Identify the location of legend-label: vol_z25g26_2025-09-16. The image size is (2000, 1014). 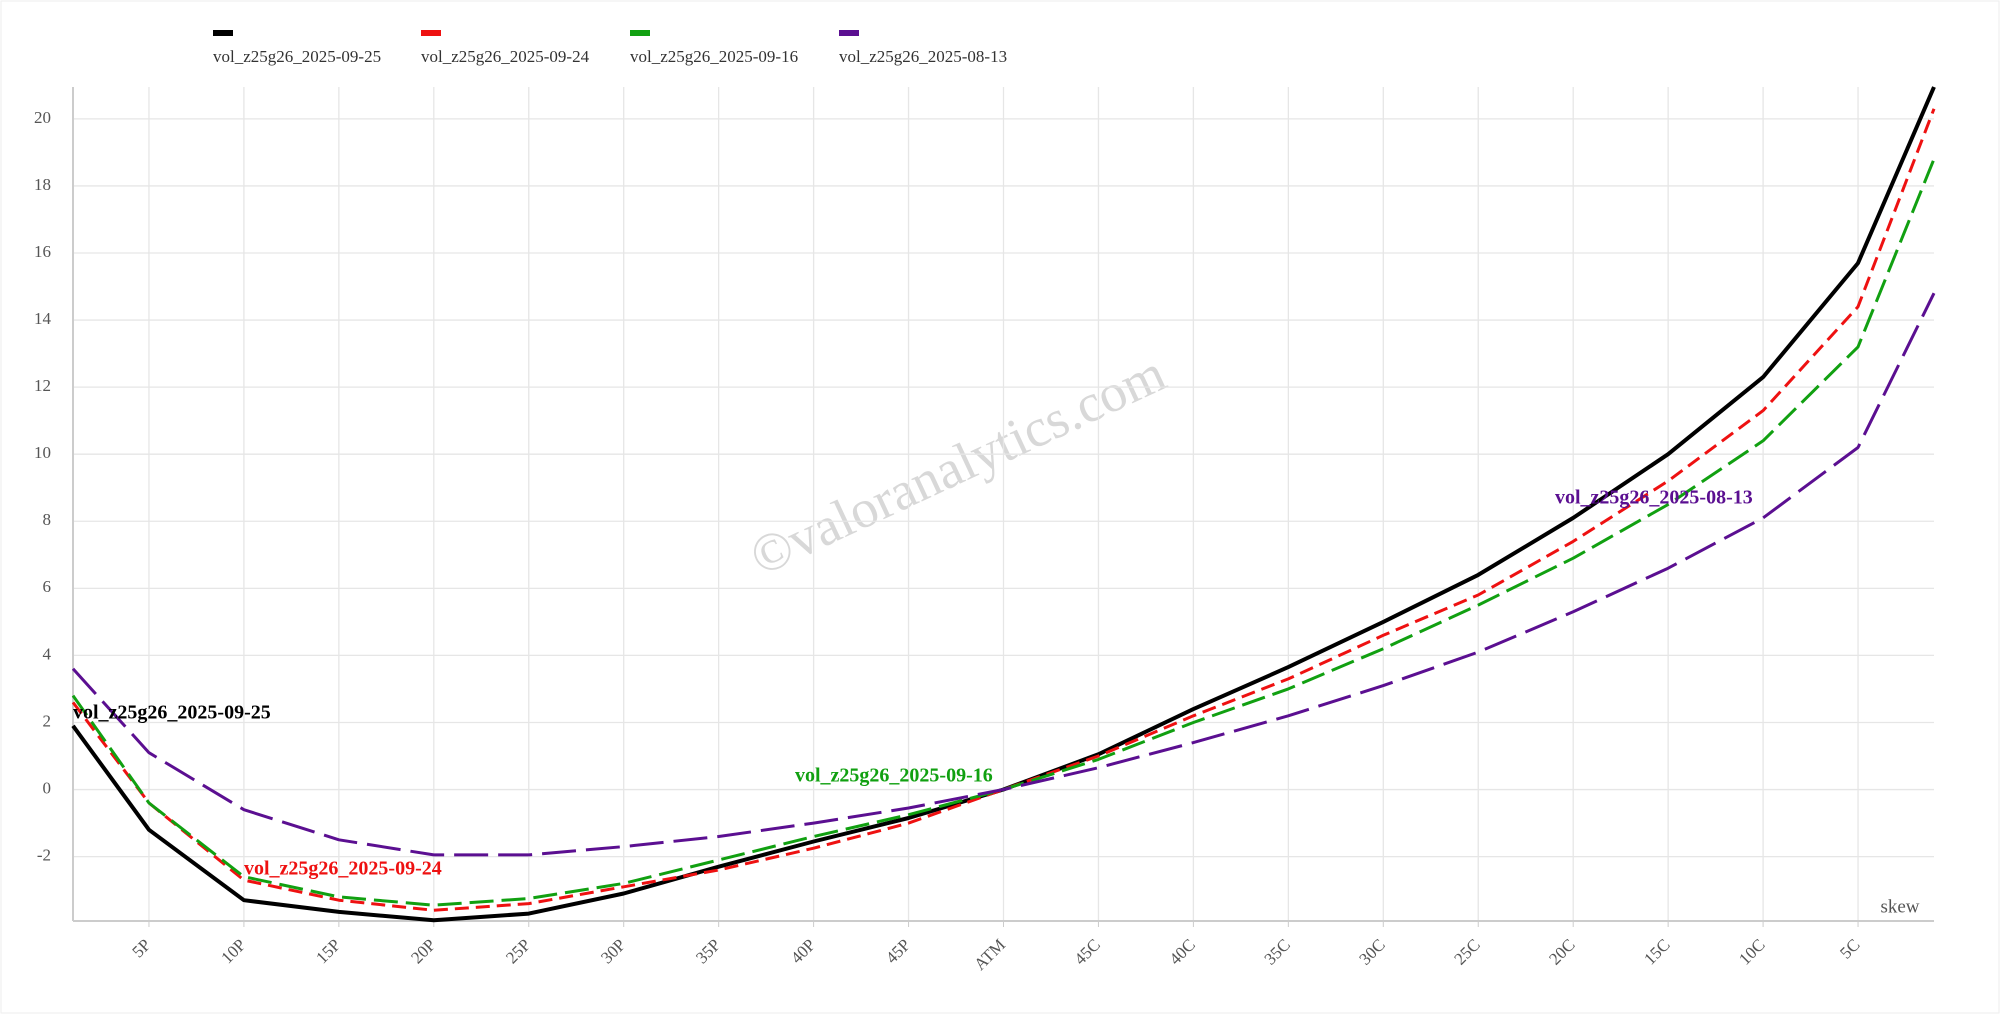
(714, 56).